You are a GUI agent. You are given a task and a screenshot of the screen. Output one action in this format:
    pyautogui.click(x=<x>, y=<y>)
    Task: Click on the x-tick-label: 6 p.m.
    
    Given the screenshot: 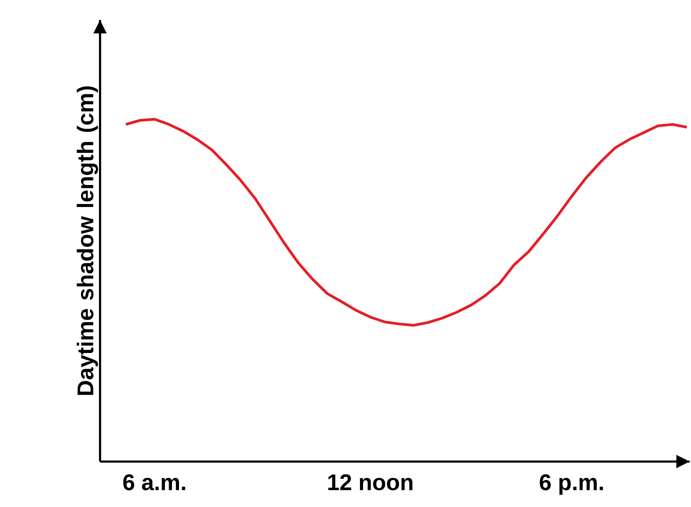 What is the action you would take?
    pyautogui.click(x=571, y=484)
    